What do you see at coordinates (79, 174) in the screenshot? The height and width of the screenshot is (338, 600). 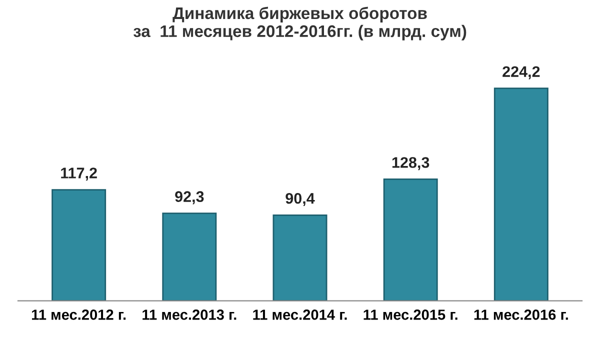 I see `data-label: 117,2` at bounding box center [79, 174].